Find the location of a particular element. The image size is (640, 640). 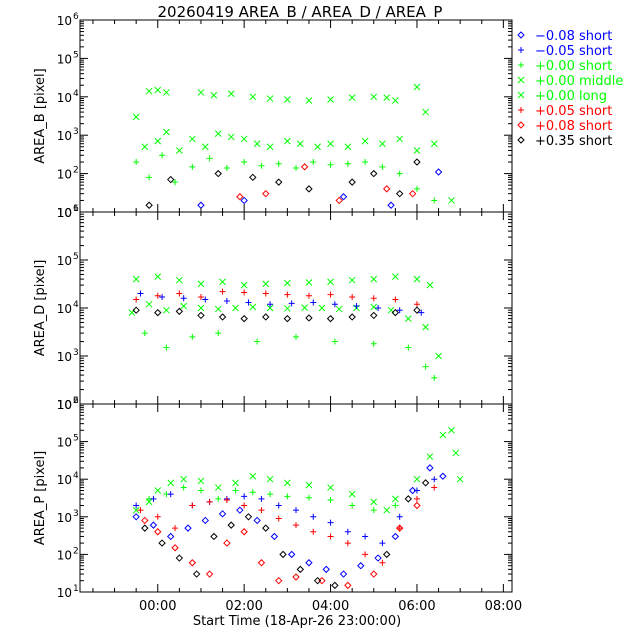

y-axis-label: AREA_P [pixel] is located at coordinates (40, 498).